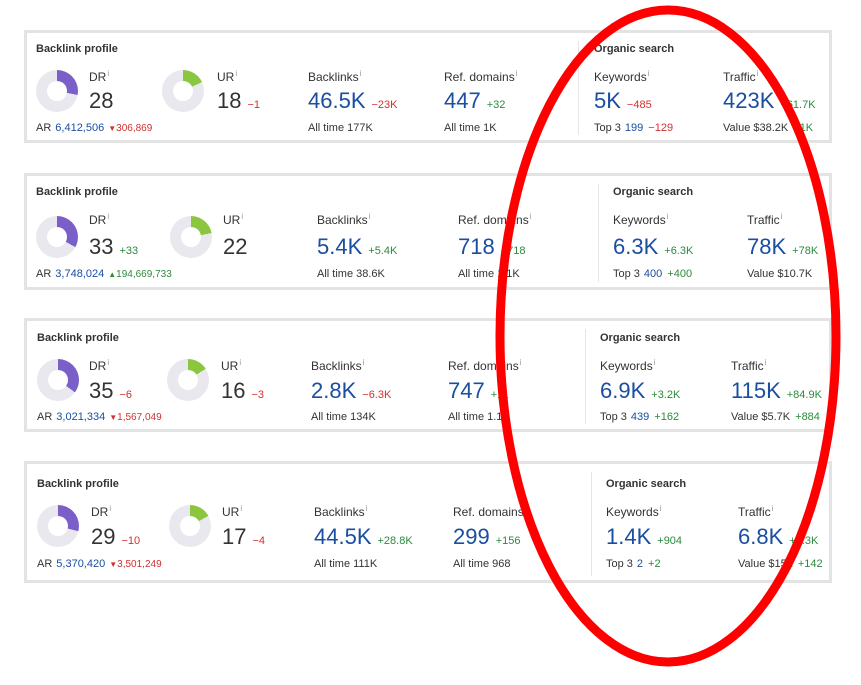  Describe the element at coordinates (116, 536) in the screenshot. I see `dr-value: 29 −10` at that location.